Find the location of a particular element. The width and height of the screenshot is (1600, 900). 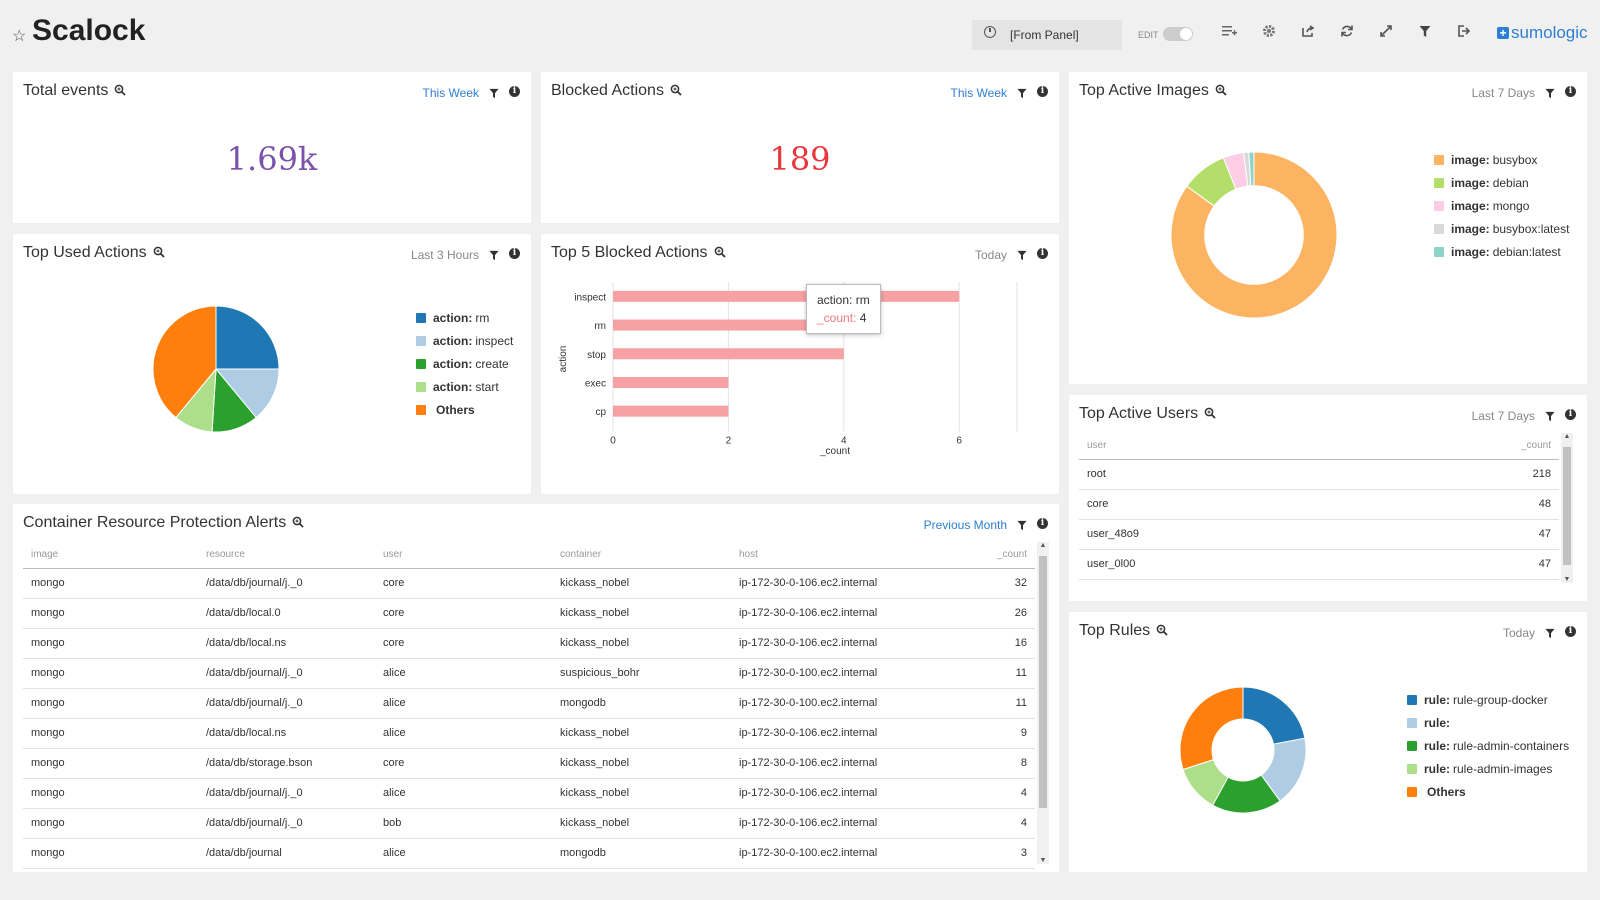

legend-item: action: create is located at coordinates (464, 363).